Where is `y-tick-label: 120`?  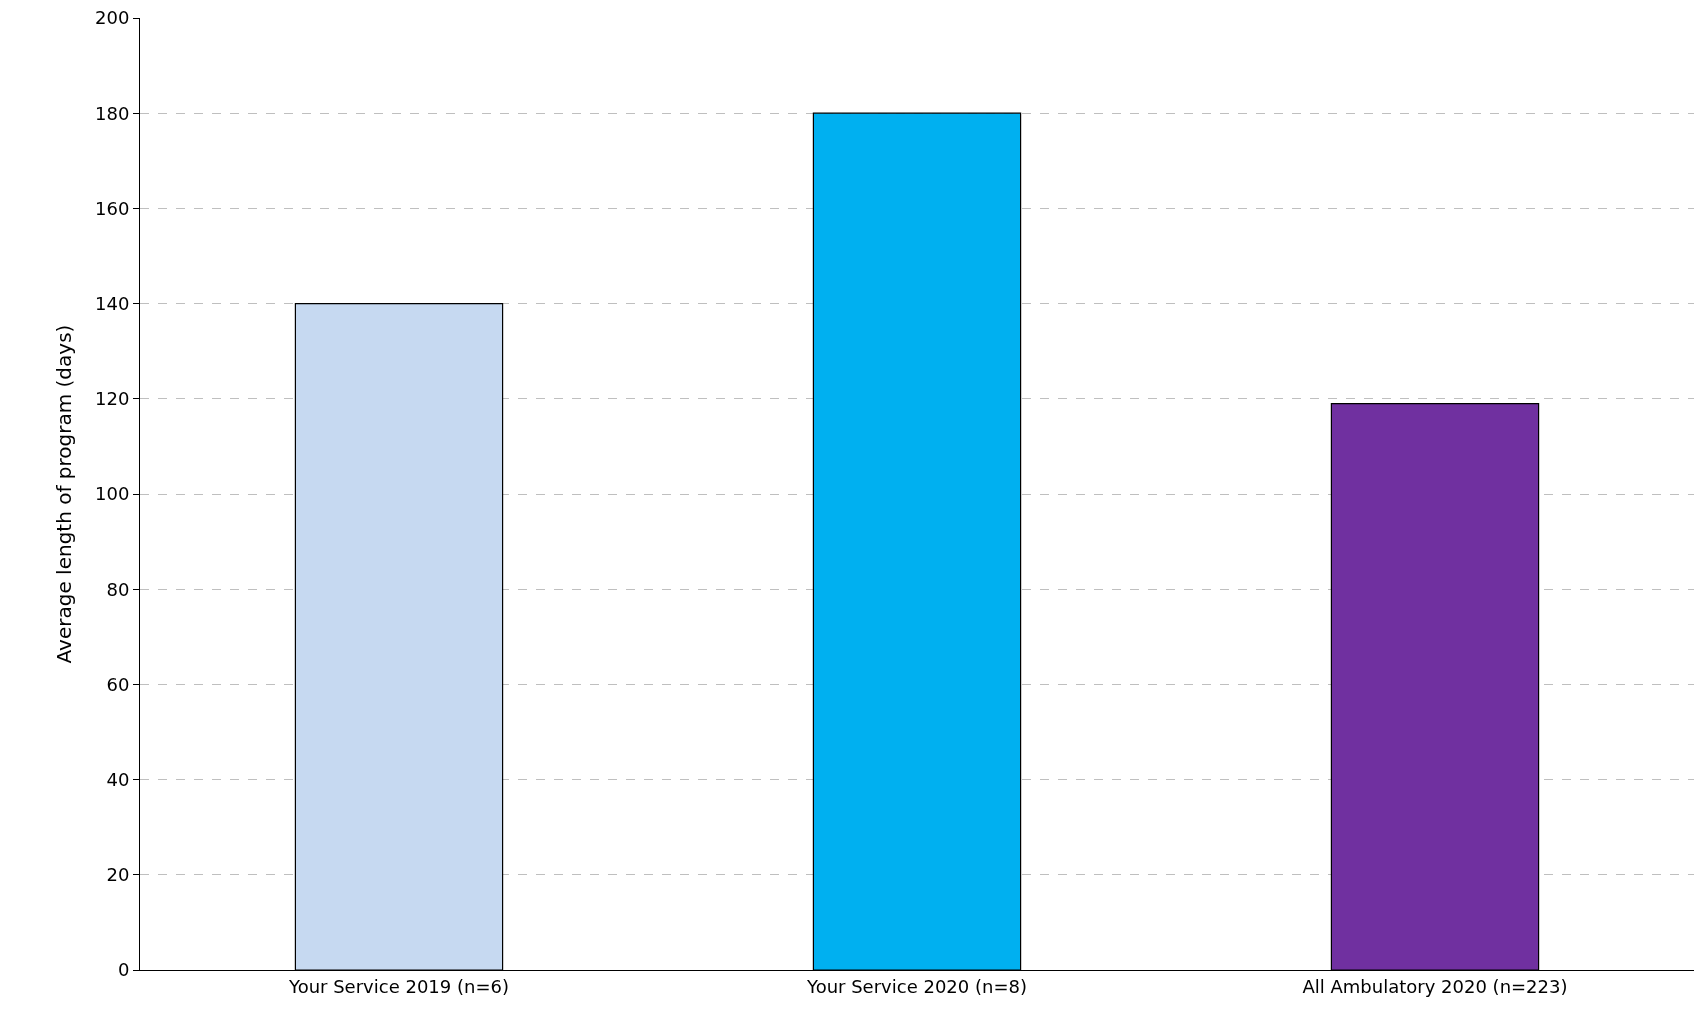 y-tick-label: 120 is located at coordinates (112, 399).